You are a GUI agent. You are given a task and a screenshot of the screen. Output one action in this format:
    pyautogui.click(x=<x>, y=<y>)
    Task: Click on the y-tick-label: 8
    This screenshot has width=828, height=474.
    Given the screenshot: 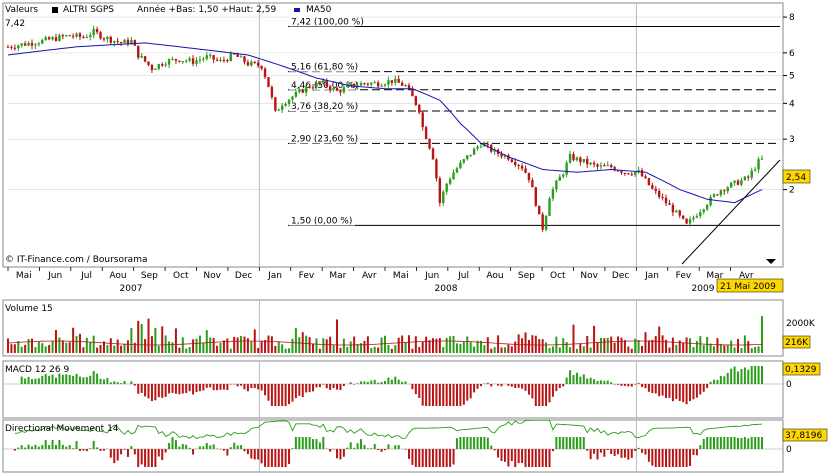 What is the action you would take?
    pyautogui.click(x=792, y=18)
    